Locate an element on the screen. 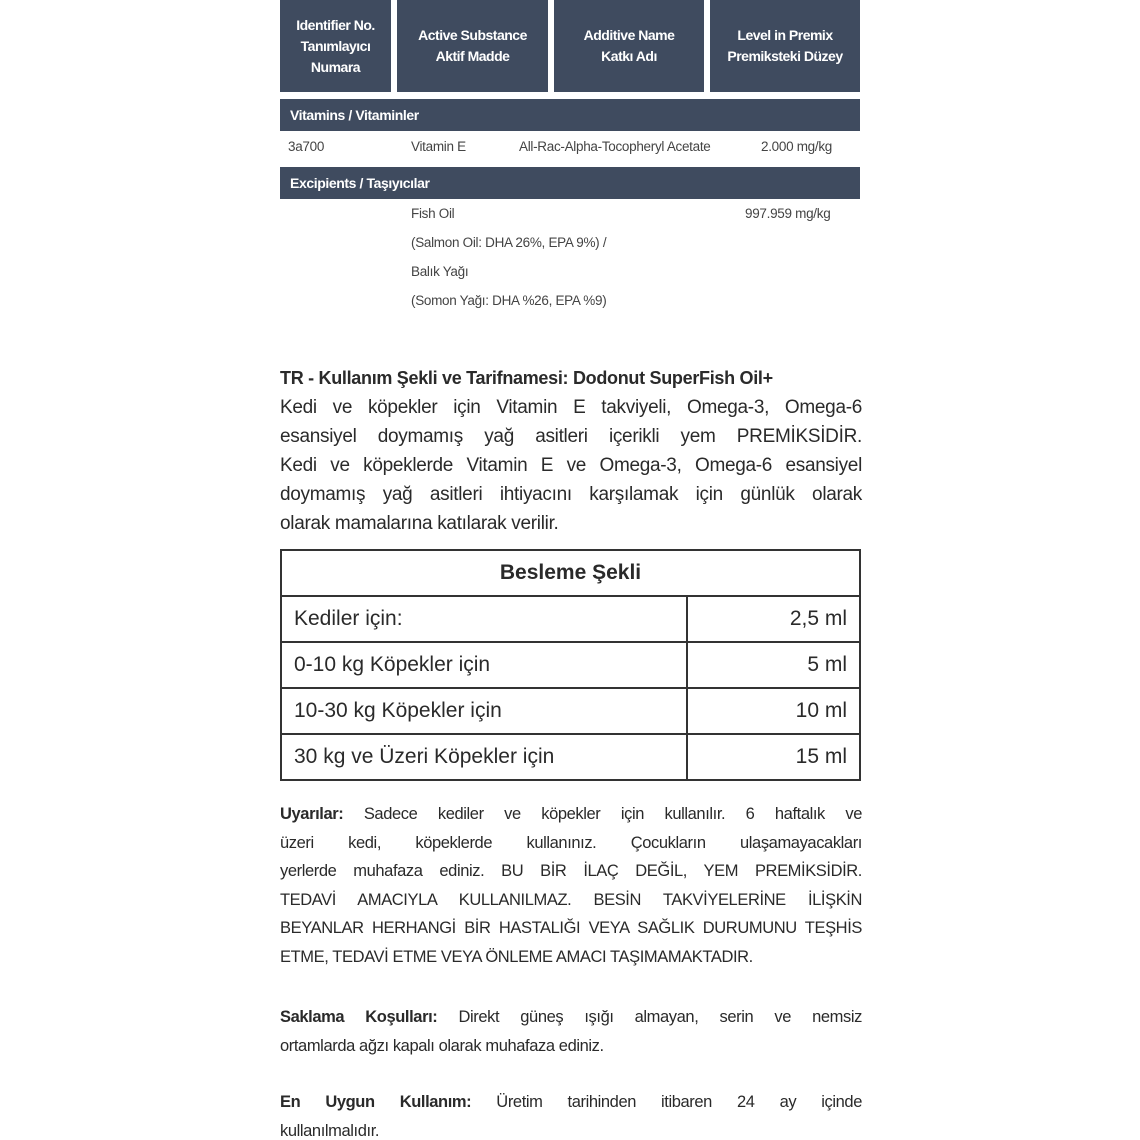  header-text: Tanımlayıcı is located at coordinates (335, 45).